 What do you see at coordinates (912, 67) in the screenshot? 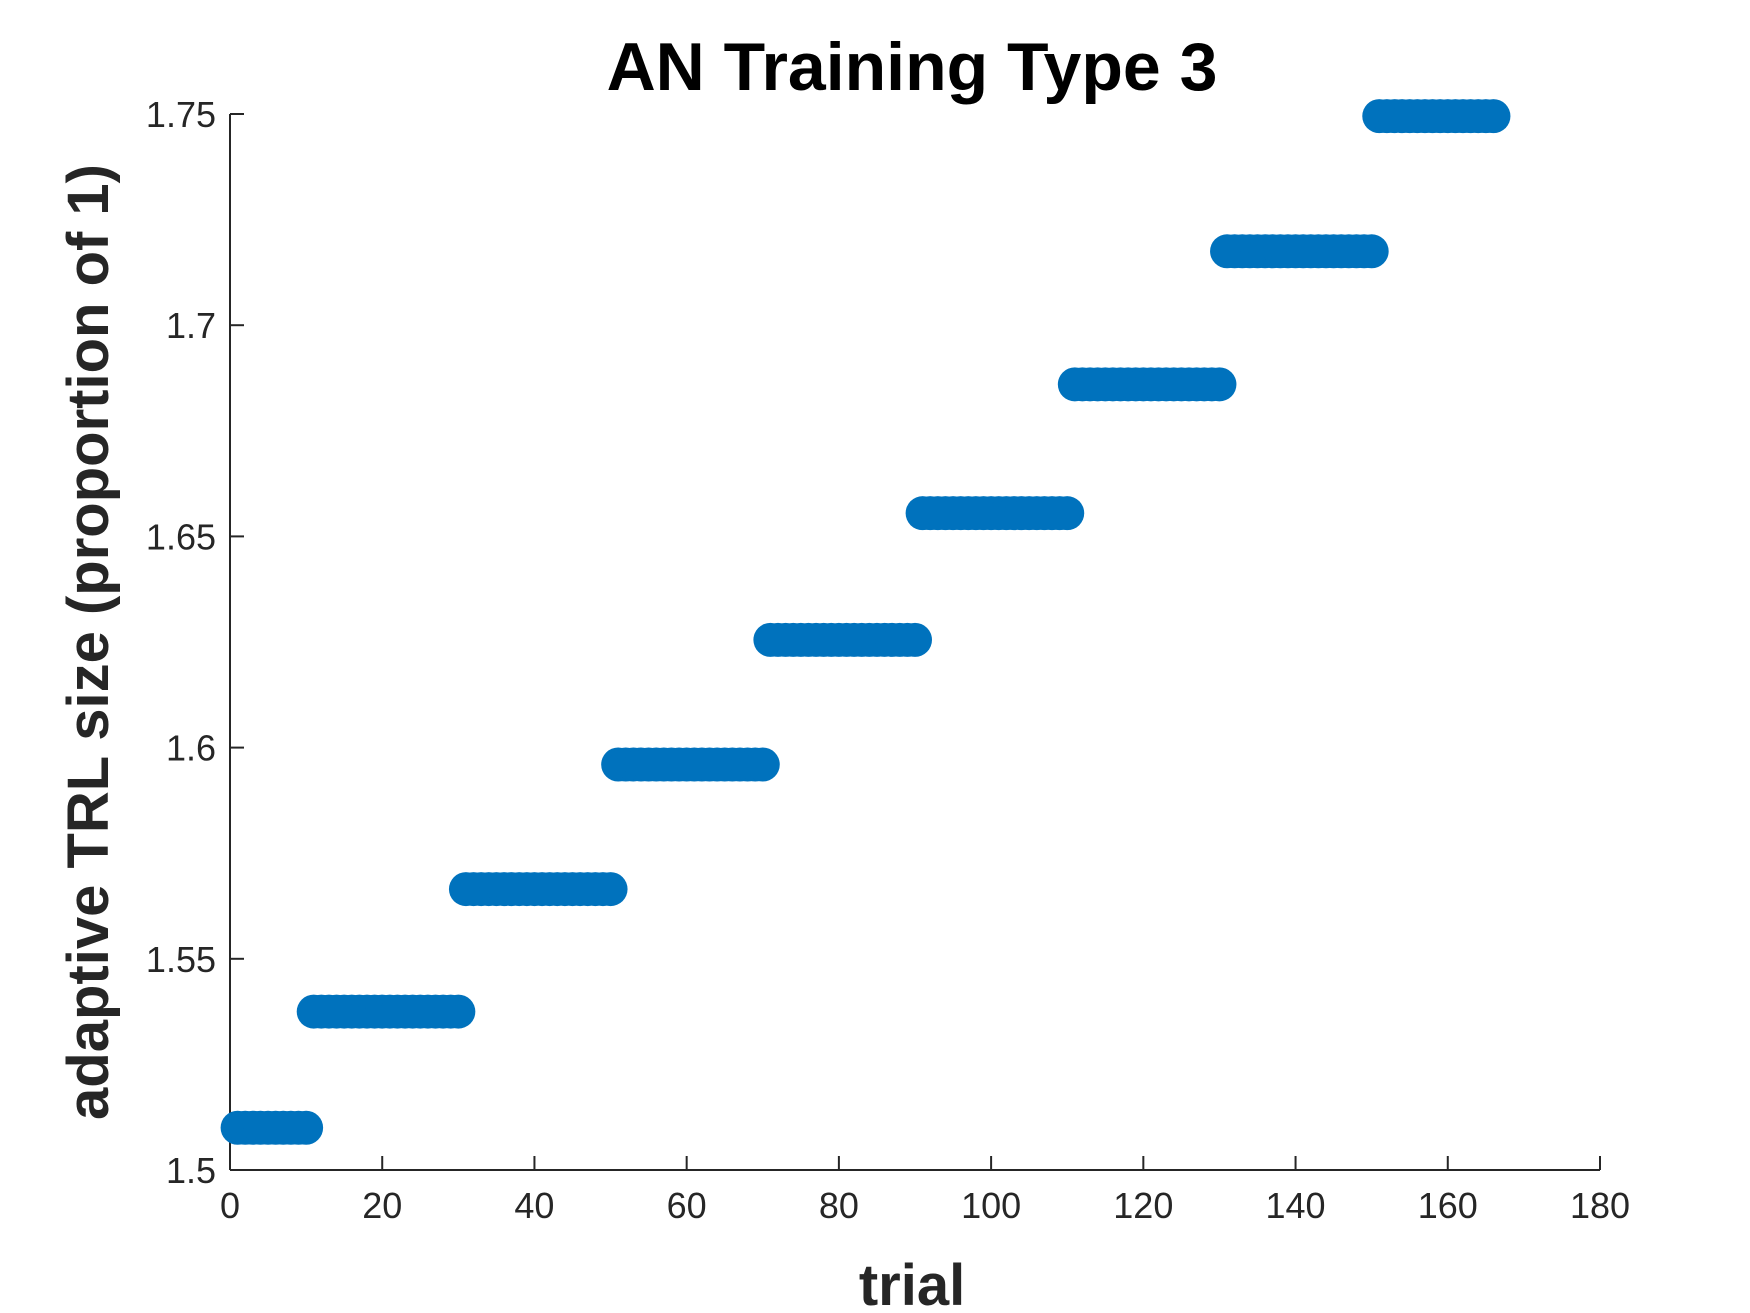
I see `chart-title: AN Training Type 3` at bounding box center [912, 67].